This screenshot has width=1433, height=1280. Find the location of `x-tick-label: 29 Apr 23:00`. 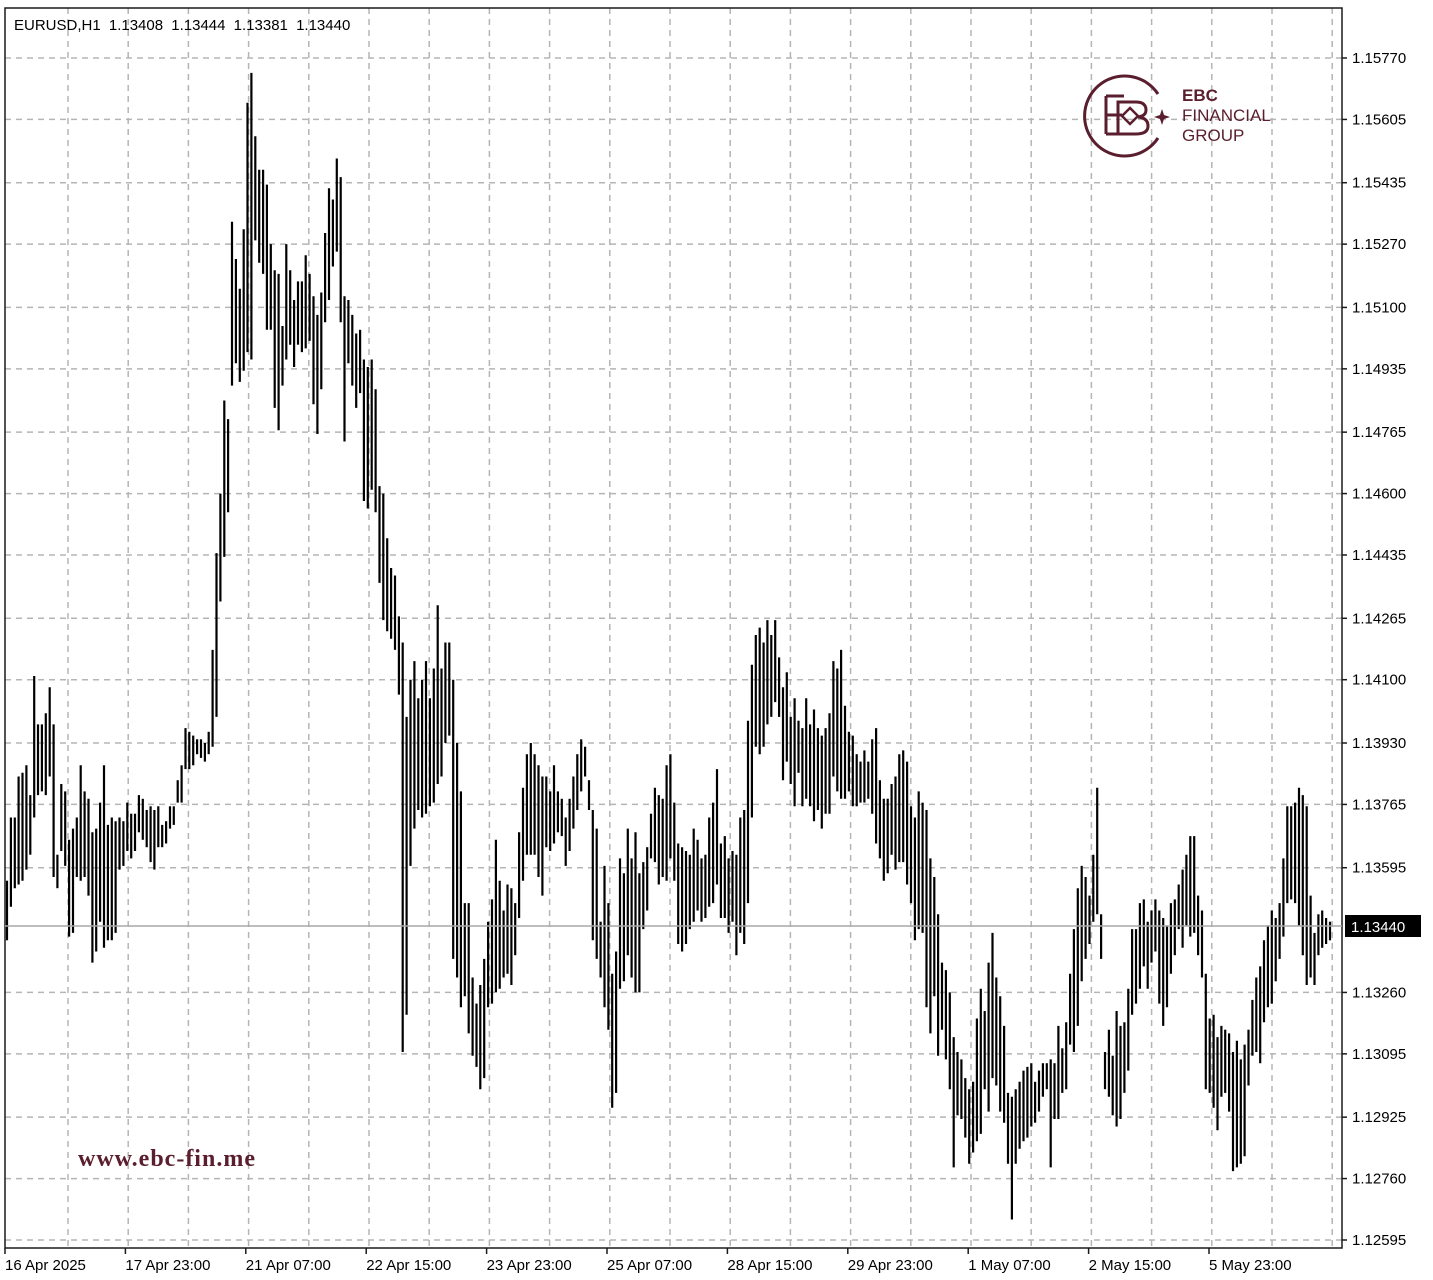

x-tick-label: 29 Apr 23:00 is located at coordinates (890, 1265).